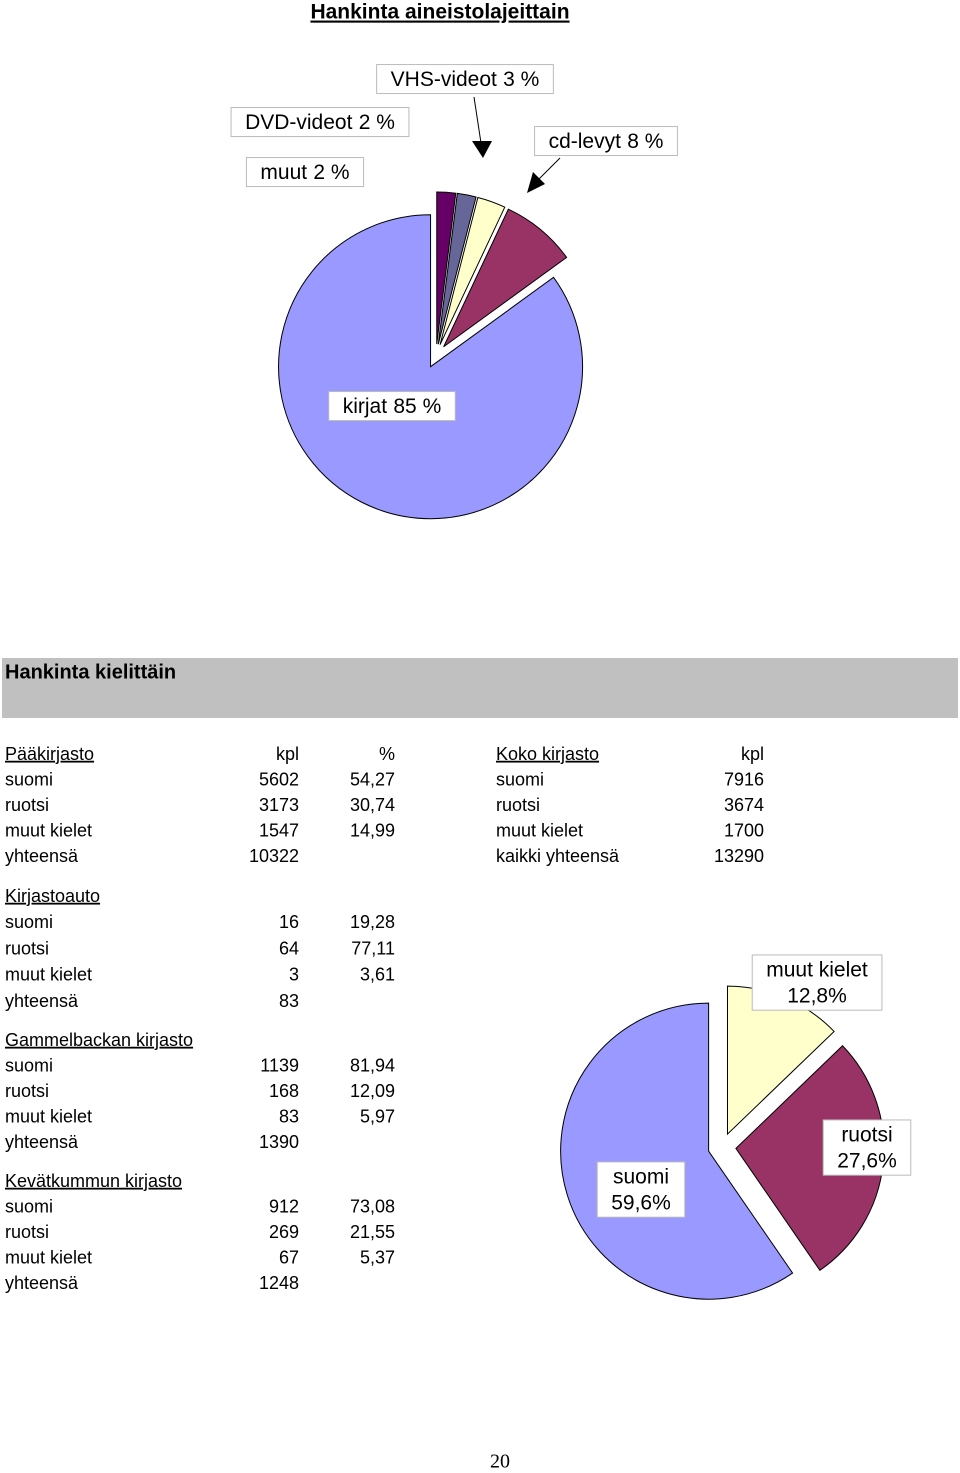  What do you see at coordinates (372, 805) in the screenshot?
I see `cell: 30,74` at bounding box center [372, 805].